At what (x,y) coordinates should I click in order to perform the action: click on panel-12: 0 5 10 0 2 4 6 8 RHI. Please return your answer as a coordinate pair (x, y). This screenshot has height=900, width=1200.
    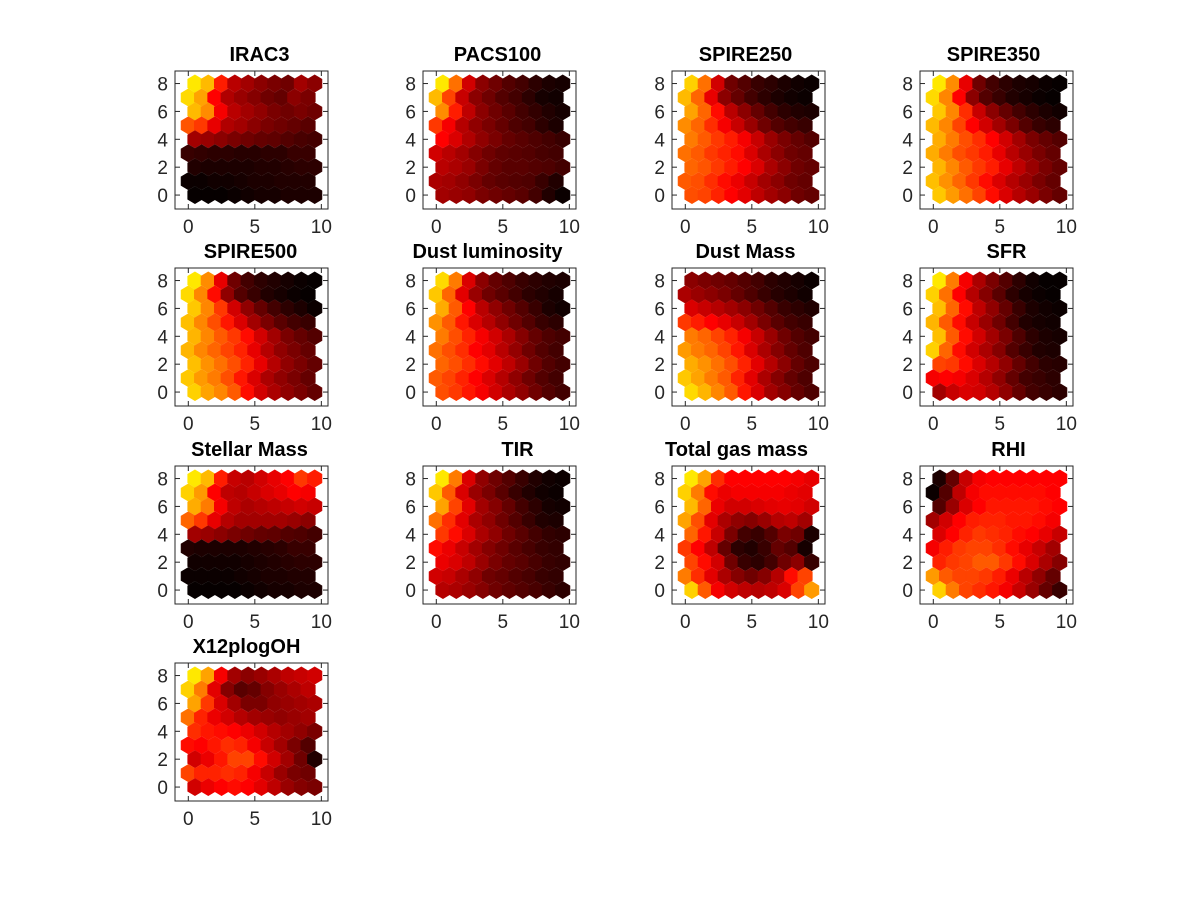
    Looking at the image, I should click on (989, 536).